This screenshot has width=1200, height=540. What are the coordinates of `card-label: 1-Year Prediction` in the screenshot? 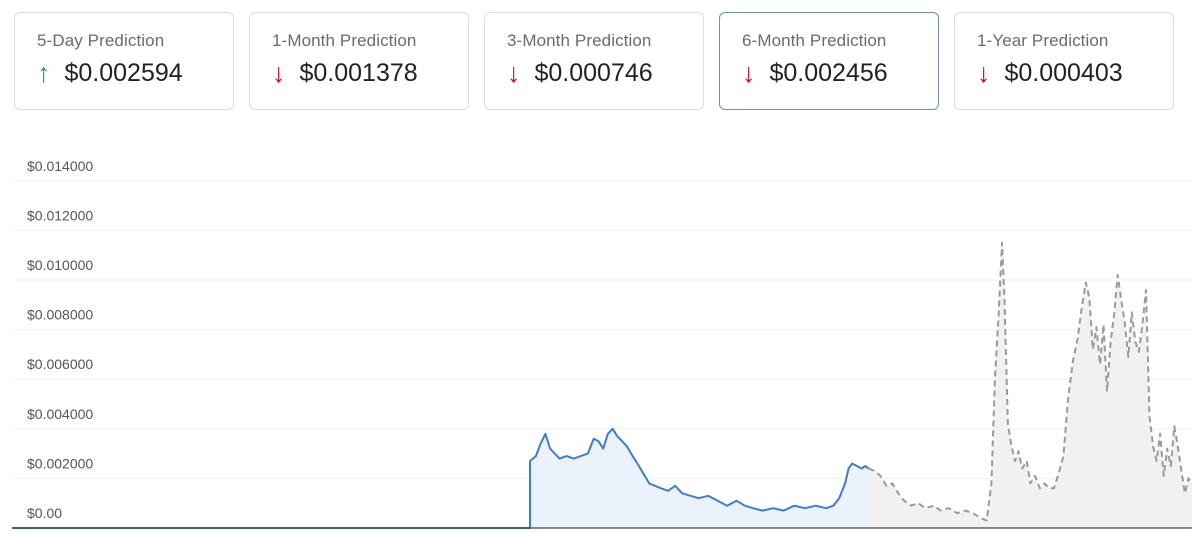 It's located at (1043, 40).